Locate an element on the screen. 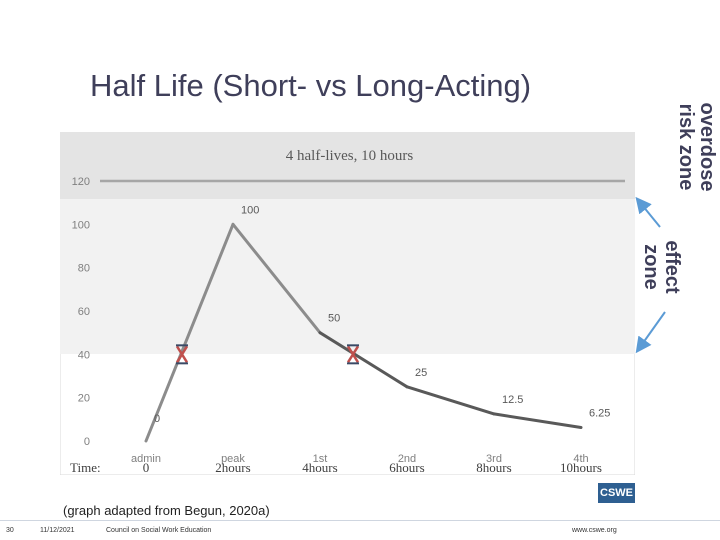  effect-label-line2: zone is located at coordinates (651, 267).